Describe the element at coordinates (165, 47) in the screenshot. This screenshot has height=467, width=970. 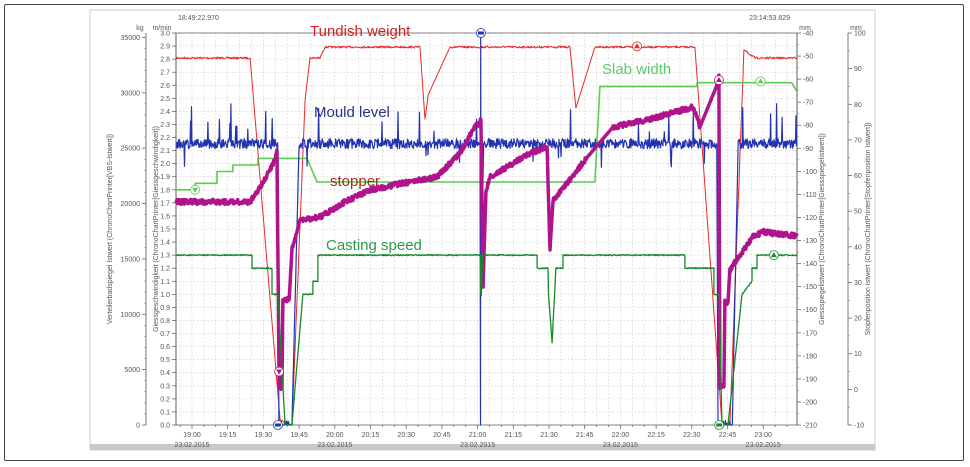
I see `y-tick-label: 2.9` at that location.